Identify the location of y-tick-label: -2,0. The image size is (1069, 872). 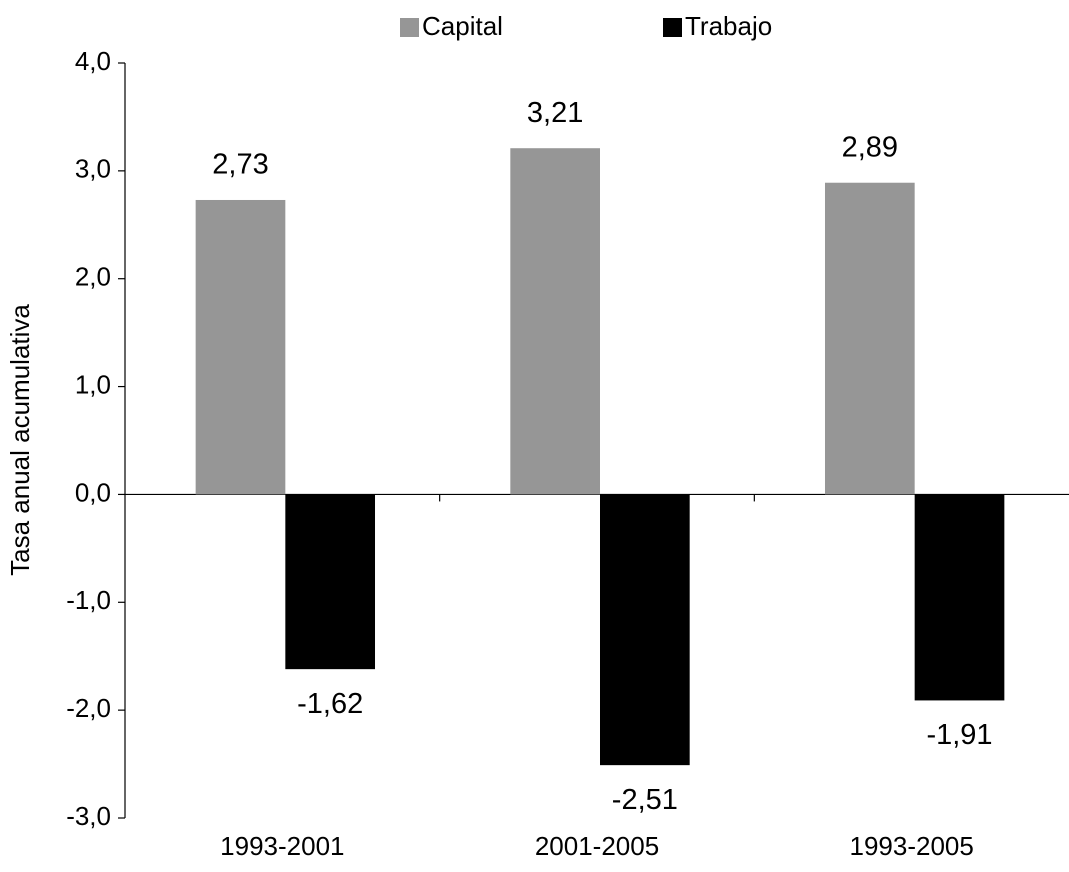
(88, 708).